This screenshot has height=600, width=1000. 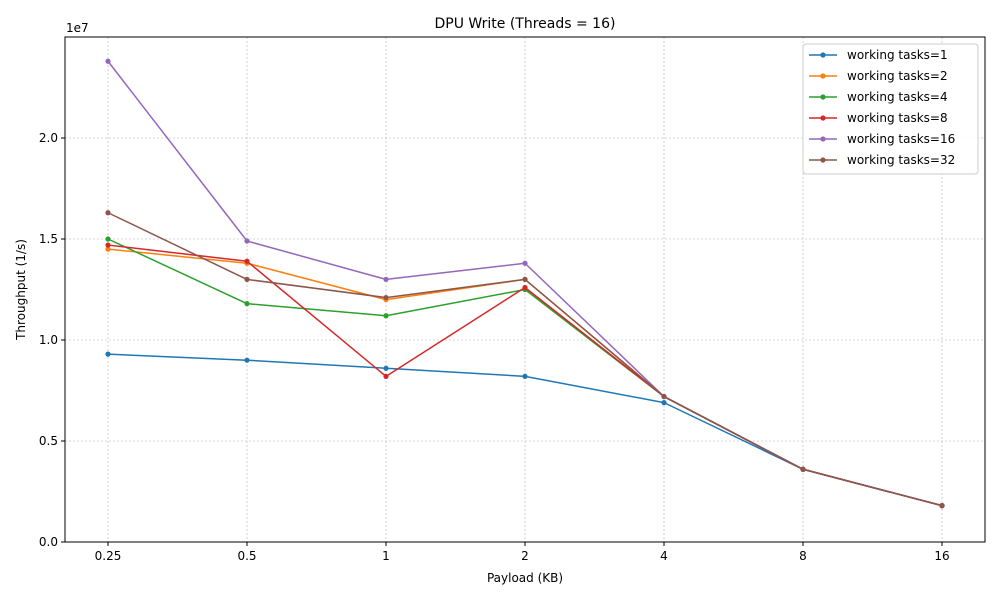 I want to click on legend-box, so click(x=890, y=109).